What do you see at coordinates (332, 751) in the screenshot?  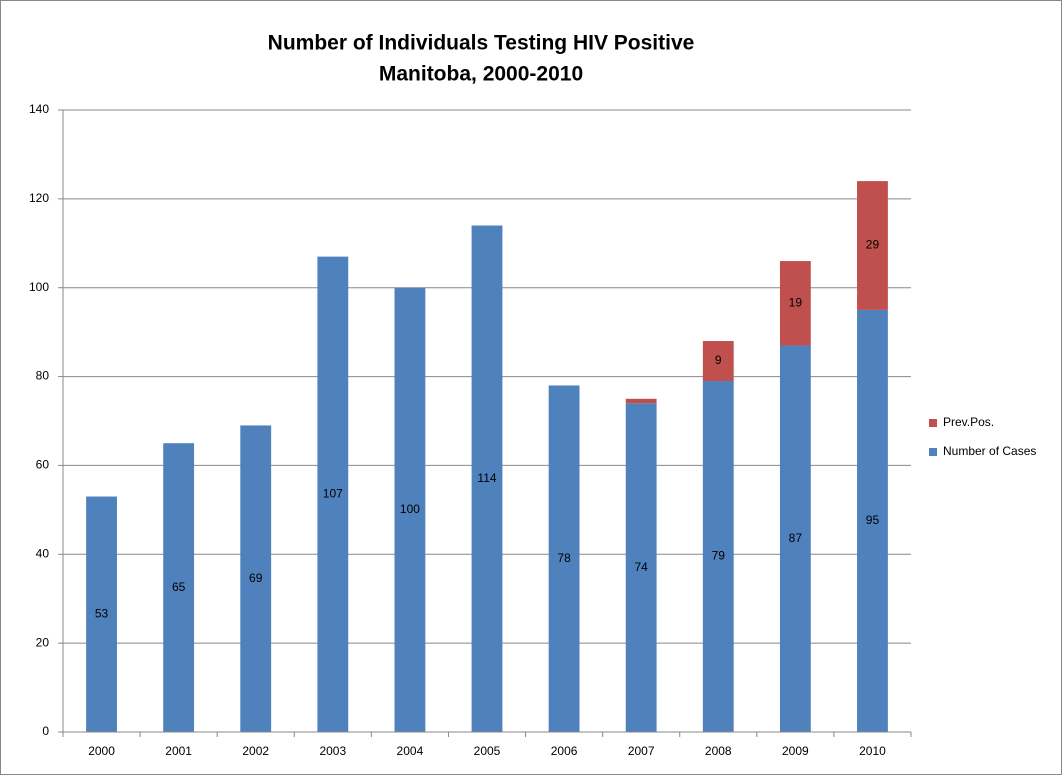 I see `x-tick-label: 2003` at bounding box center [332, 751].